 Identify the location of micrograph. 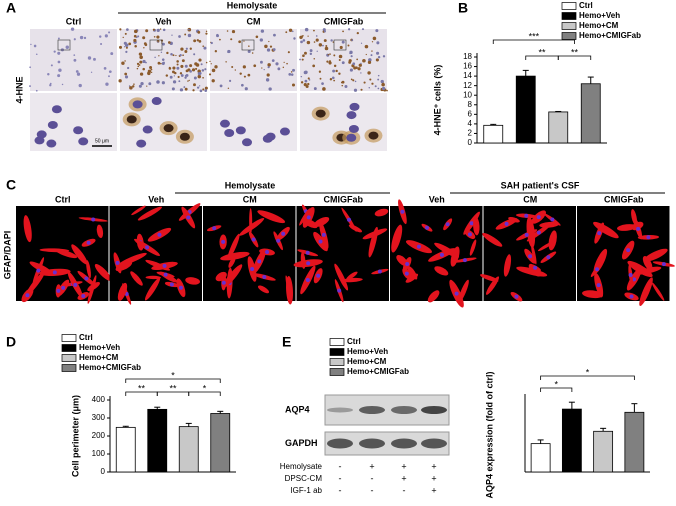
(73, 122).